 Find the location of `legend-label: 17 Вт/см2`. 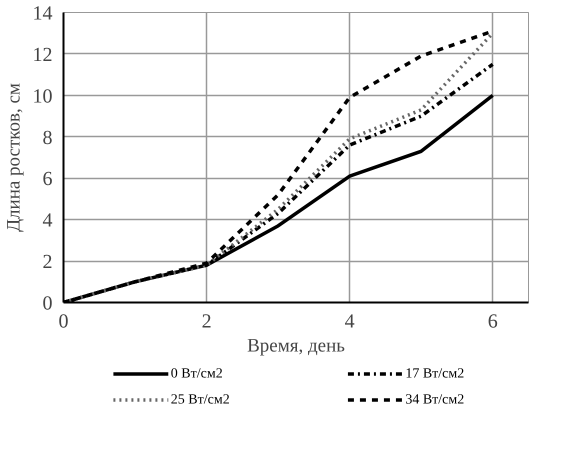

legend-label: 17 Вт/см2 is located at coordinates (434, 374).